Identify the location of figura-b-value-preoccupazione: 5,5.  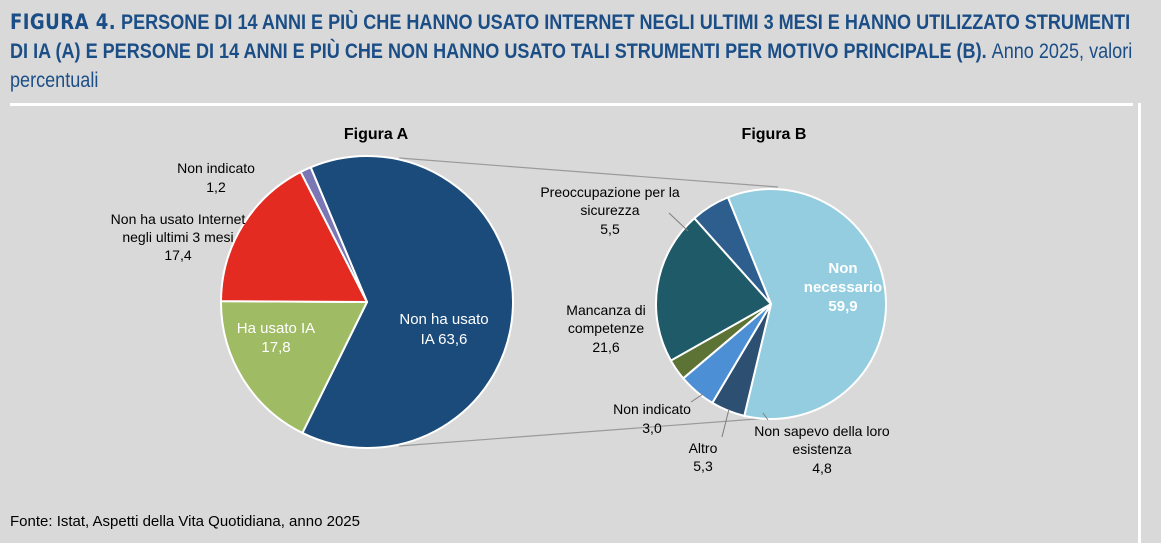
(610, 229).